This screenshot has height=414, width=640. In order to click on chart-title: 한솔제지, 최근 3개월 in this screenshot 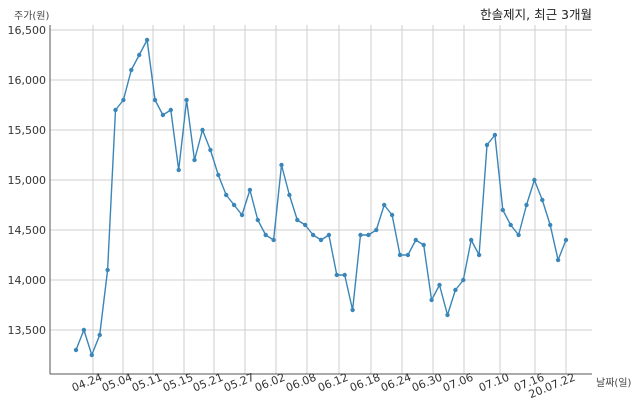, I will do `click(536, 14)`.